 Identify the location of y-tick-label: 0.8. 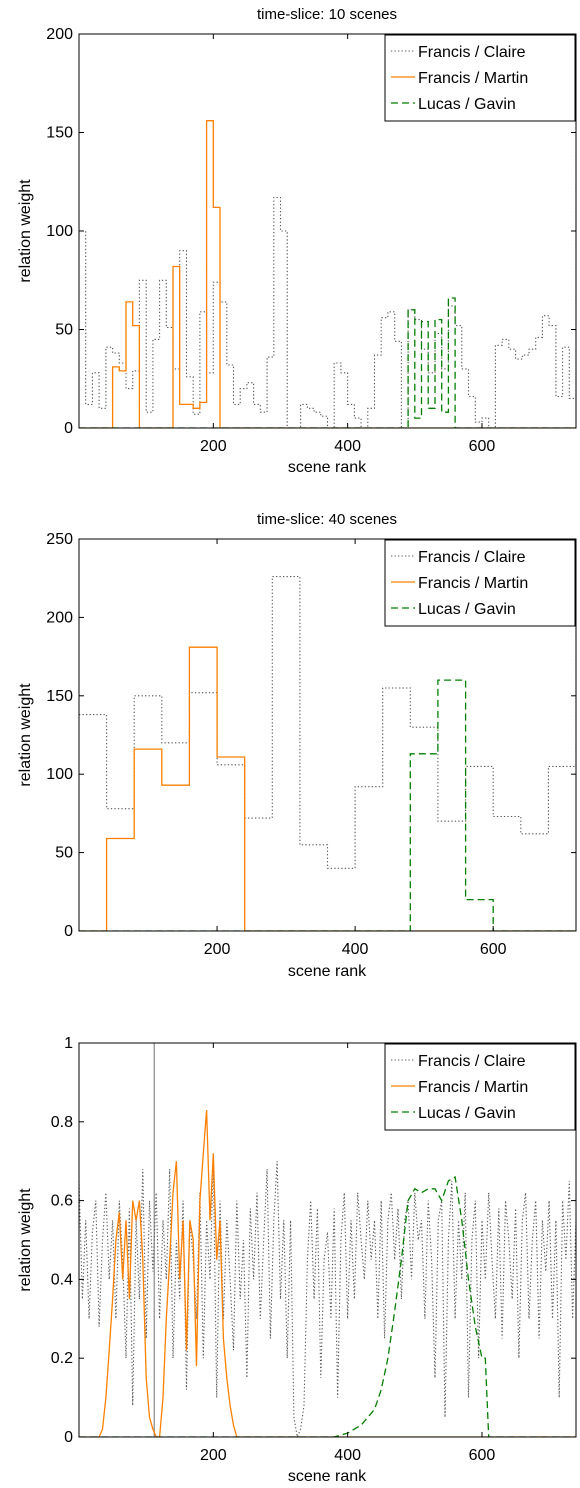
(62, 1122).